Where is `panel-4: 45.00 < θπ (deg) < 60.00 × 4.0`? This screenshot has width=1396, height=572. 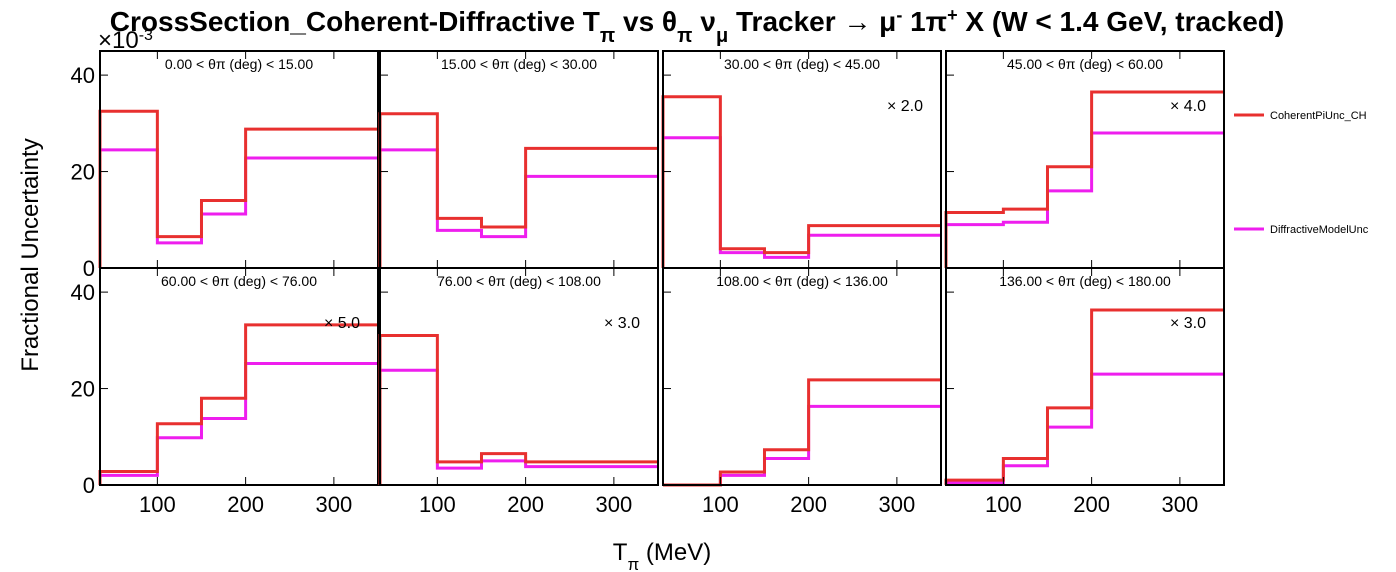 panel-4: 45.00 < θπ (deg) < 60.00 × 4.0 is located at coordinates (1084, 159).